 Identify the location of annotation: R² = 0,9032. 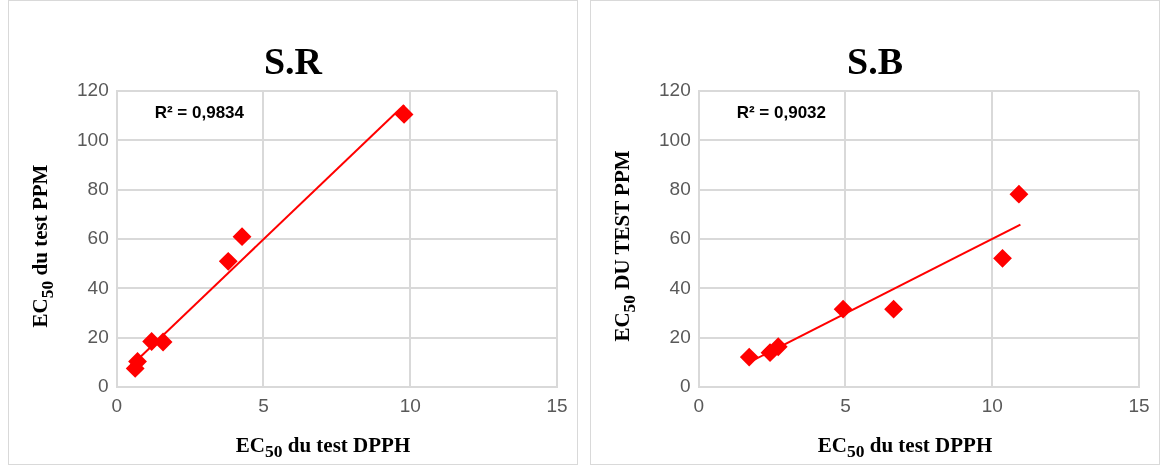
(781, 112).